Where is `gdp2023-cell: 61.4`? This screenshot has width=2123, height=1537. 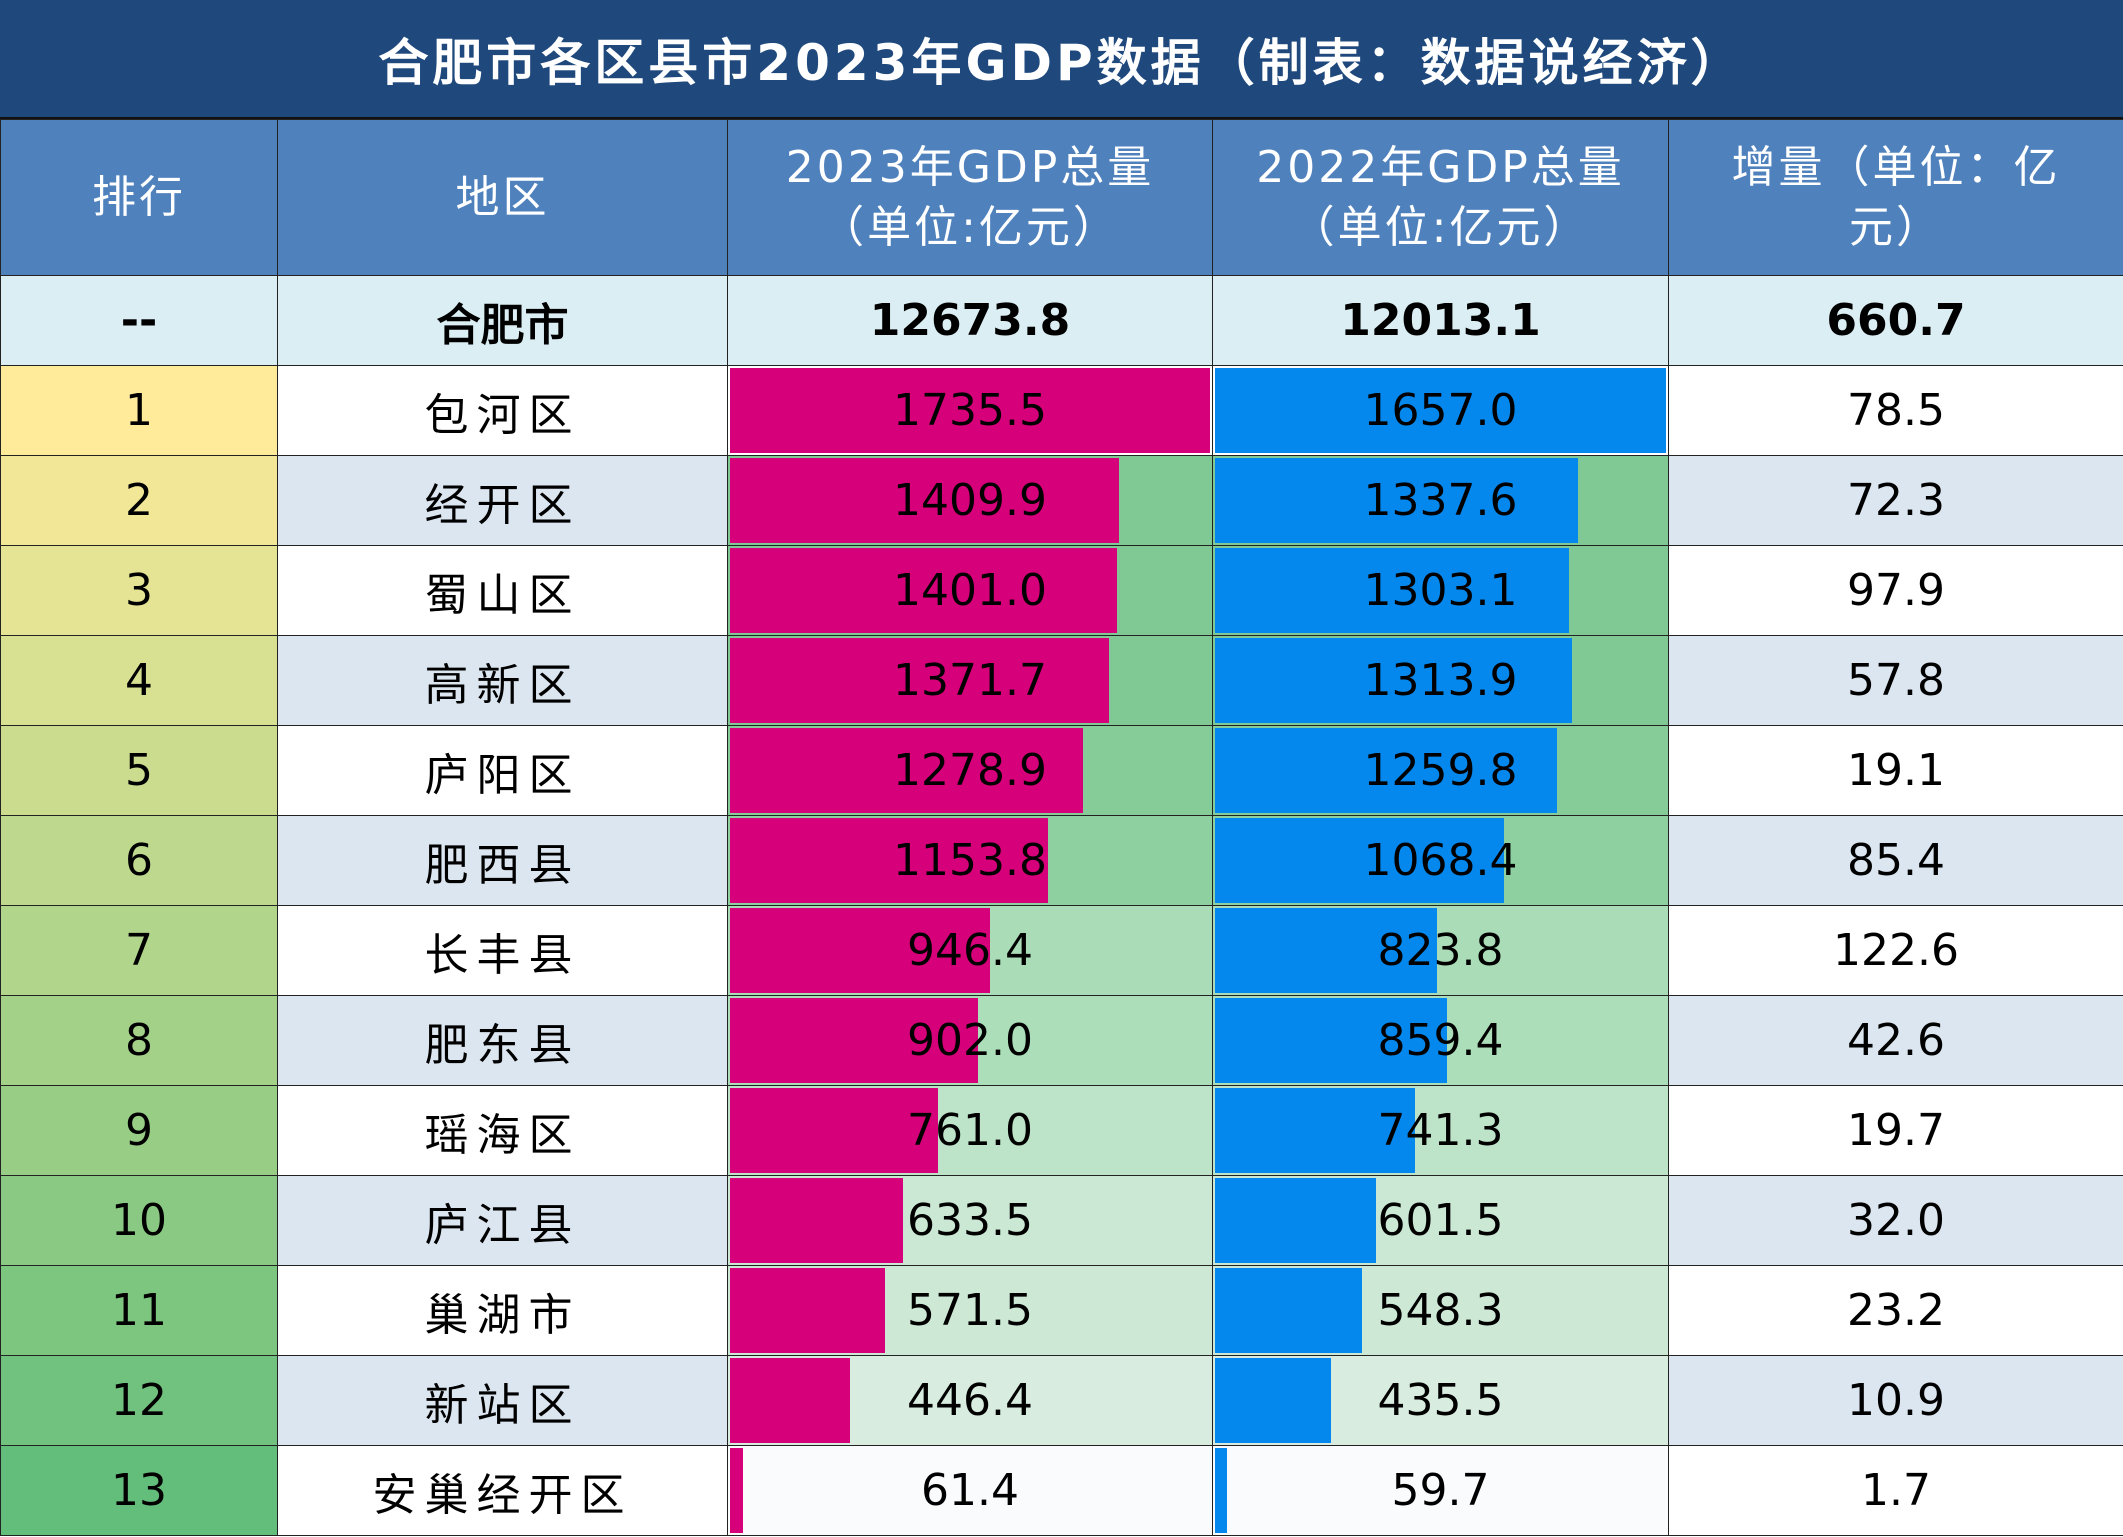 gdp2023-cell: 61.4 is located at coordinates (970, 1490).